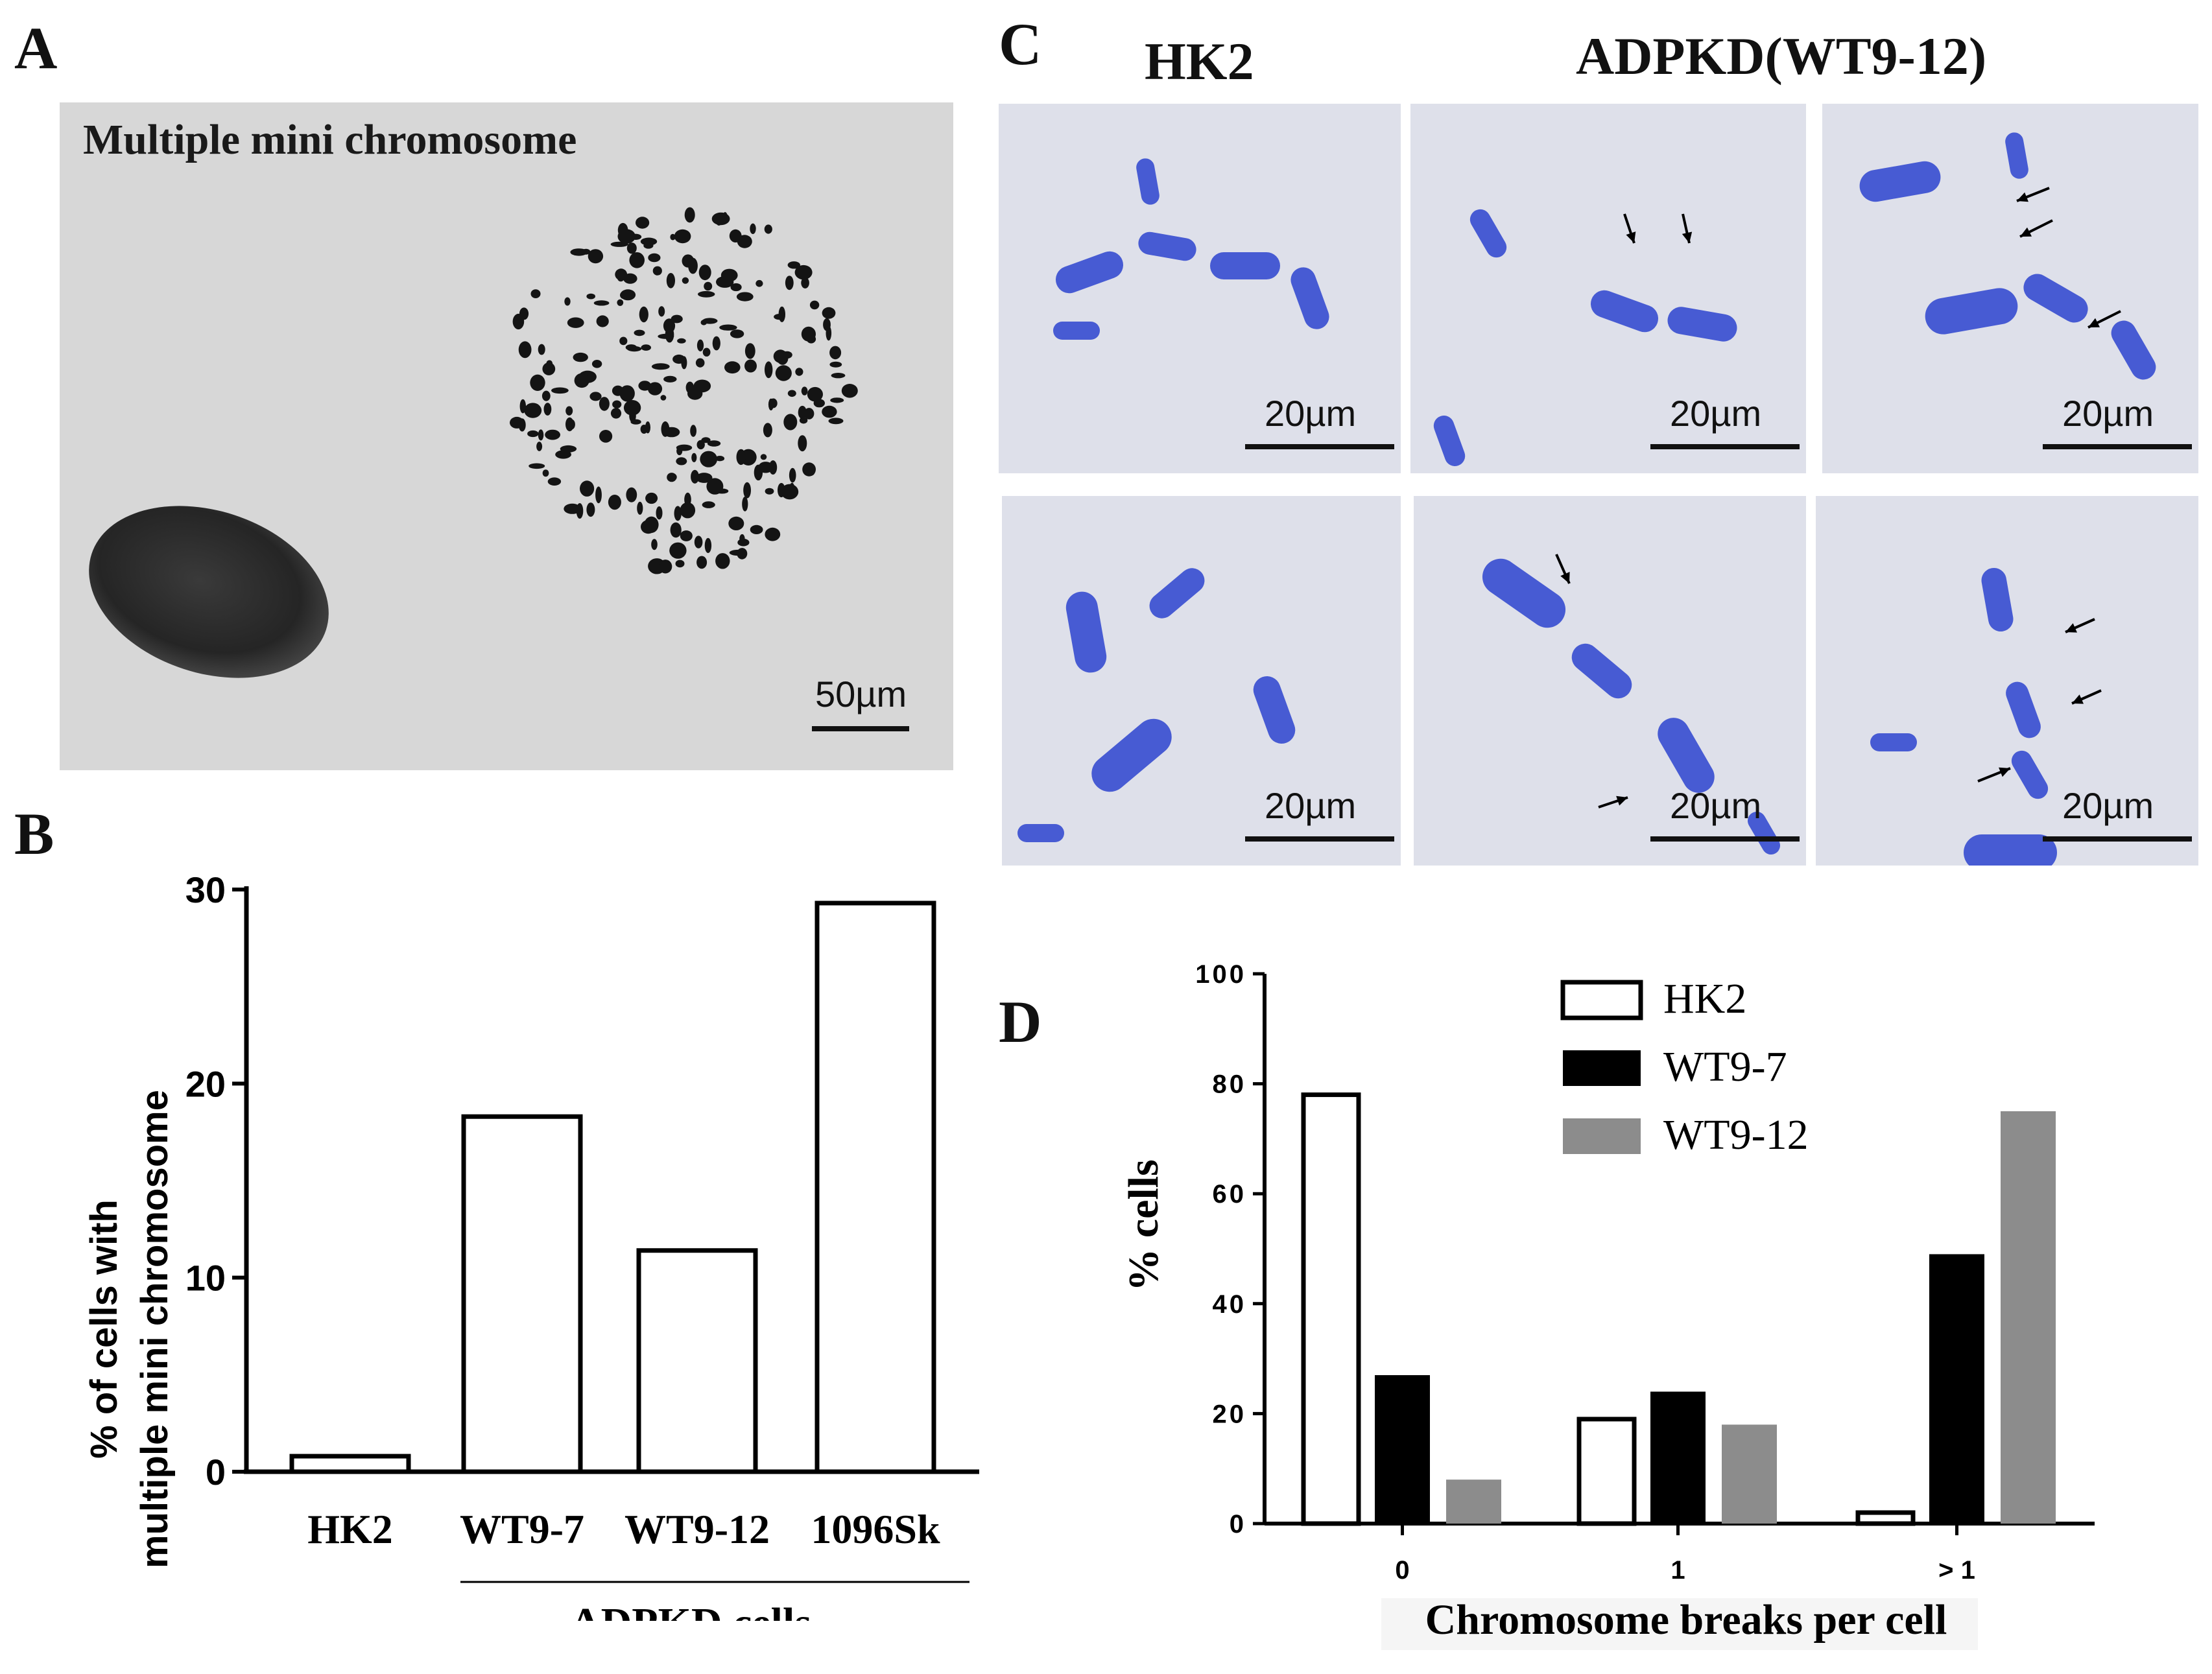  I want to click on panel-d-xlabel: Chromosome breaks per cell, so click(1686, 1620).